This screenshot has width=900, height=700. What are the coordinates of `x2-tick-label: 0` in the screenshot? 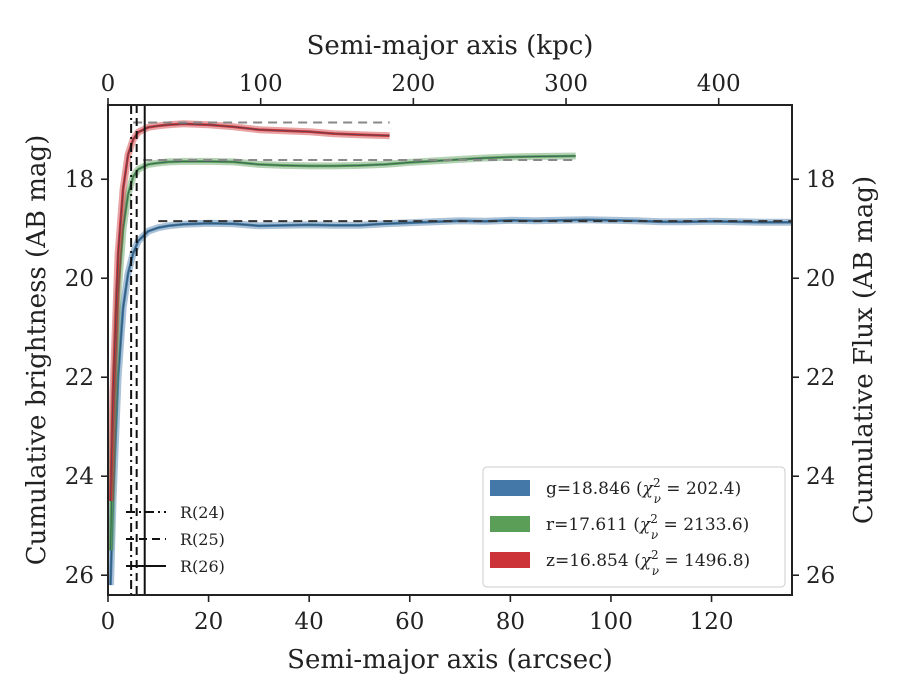 It's located at (108, 84).